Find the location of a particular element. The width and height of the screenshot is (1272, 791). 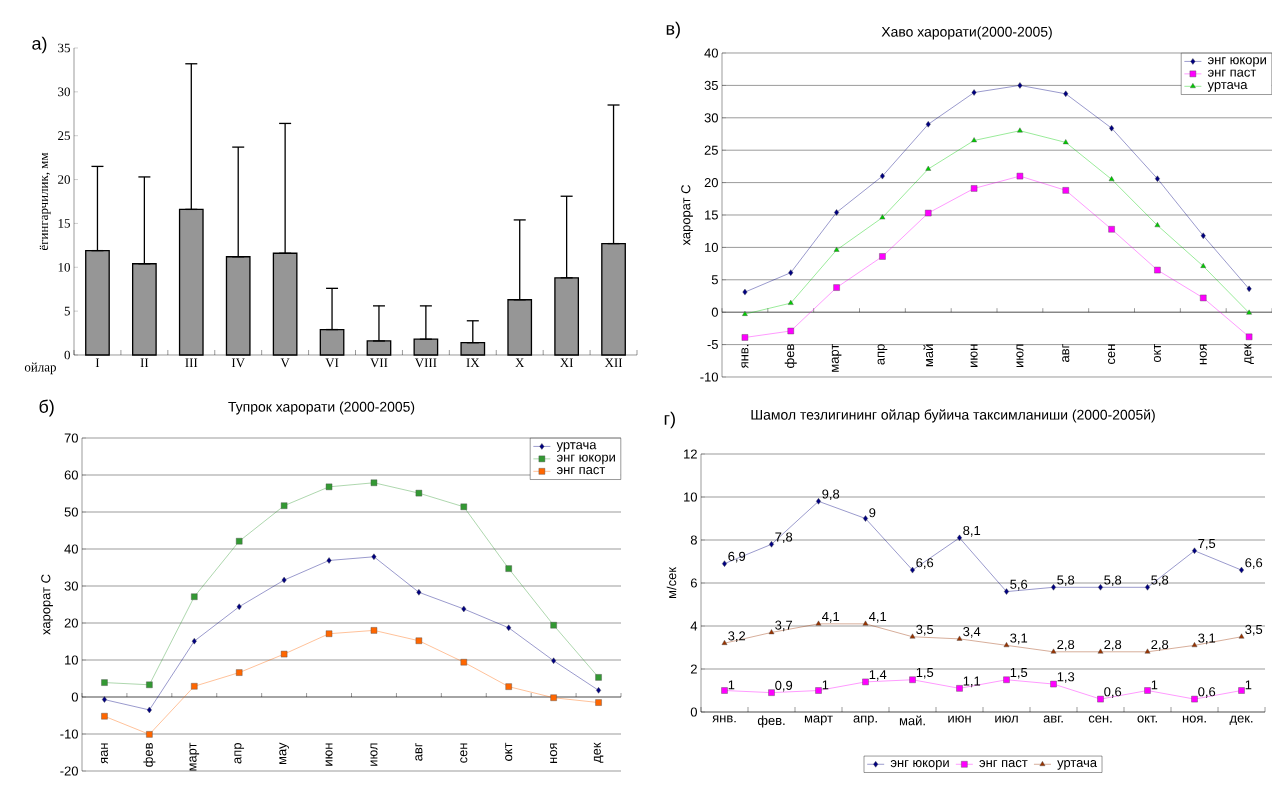

x-tick-label: апр. is located at coordinates (865, 720).